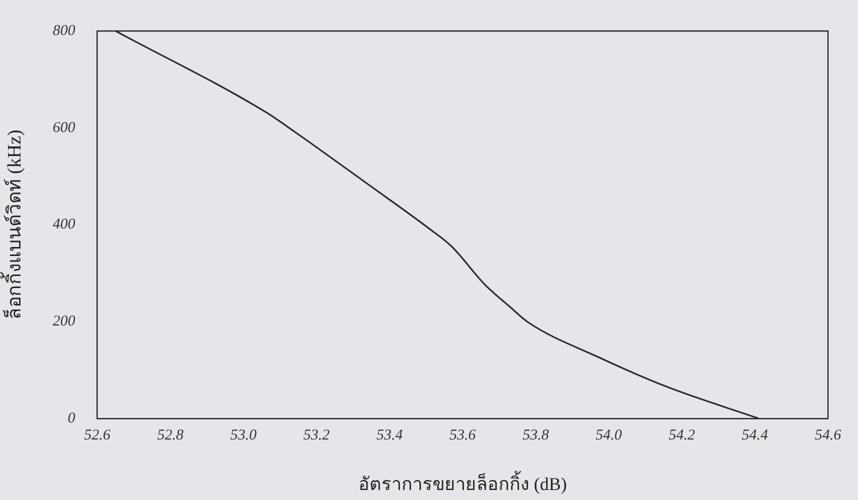 Image resolution: width=858 pixels, height=500 pixels. What do you see at coordinates (72, 418) in the screenshot?
I see `y-tick-label: 0` at bounding box center [72, 418].